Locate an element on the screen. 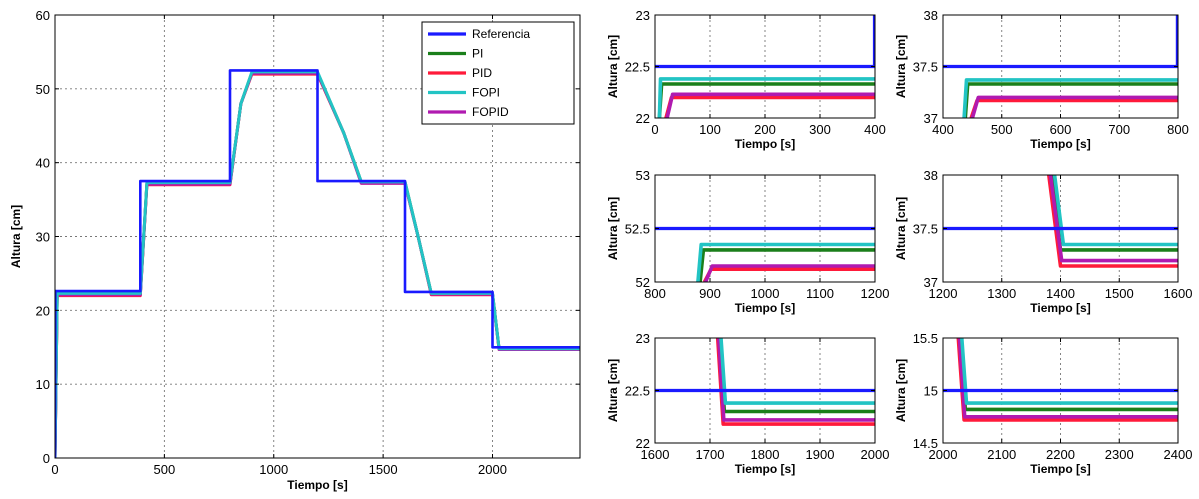  legend-label-pi: PI is located at coordinates (477, 54).